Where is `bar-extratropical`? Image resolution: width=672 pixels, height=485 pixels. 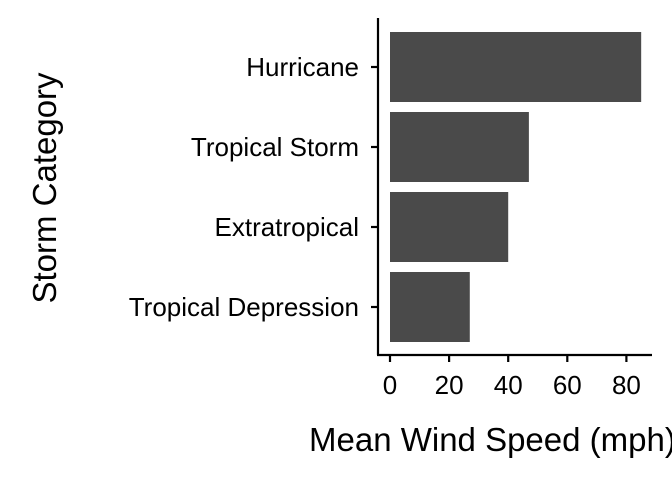
bar-extratropical is located at coordinates (449, 227).